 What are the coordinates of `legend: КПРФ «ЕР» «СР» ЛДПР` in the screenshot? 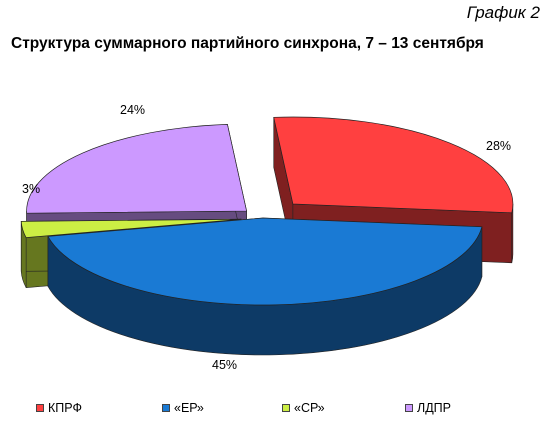 It's located at (275, 409).